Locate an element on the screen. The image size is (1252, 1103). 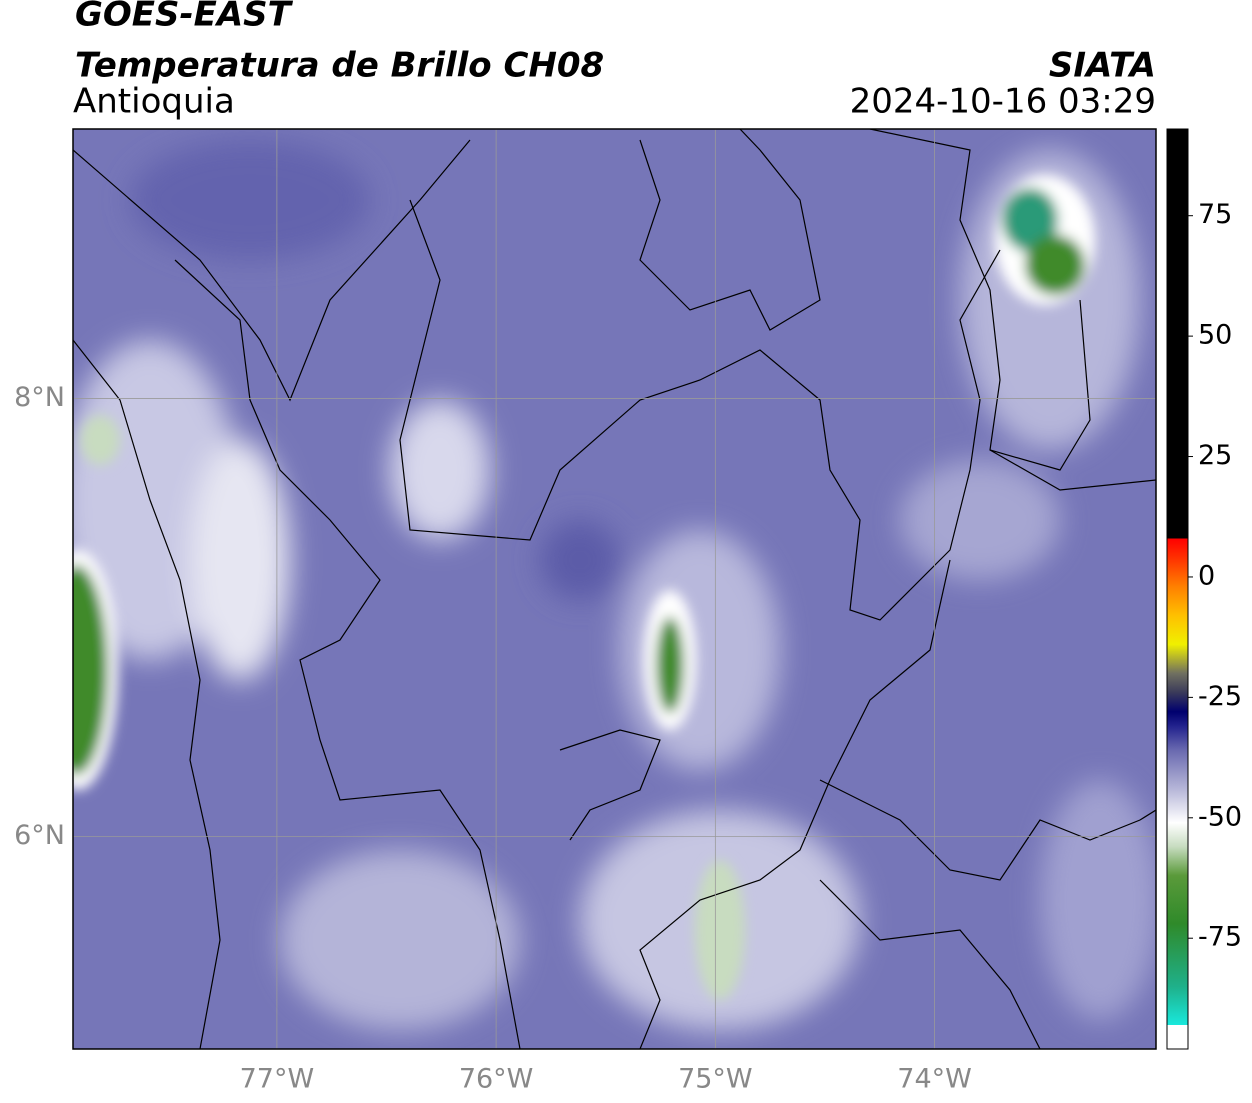
colorbar-tick-label: 0 is located at coordinates (1206, 575).